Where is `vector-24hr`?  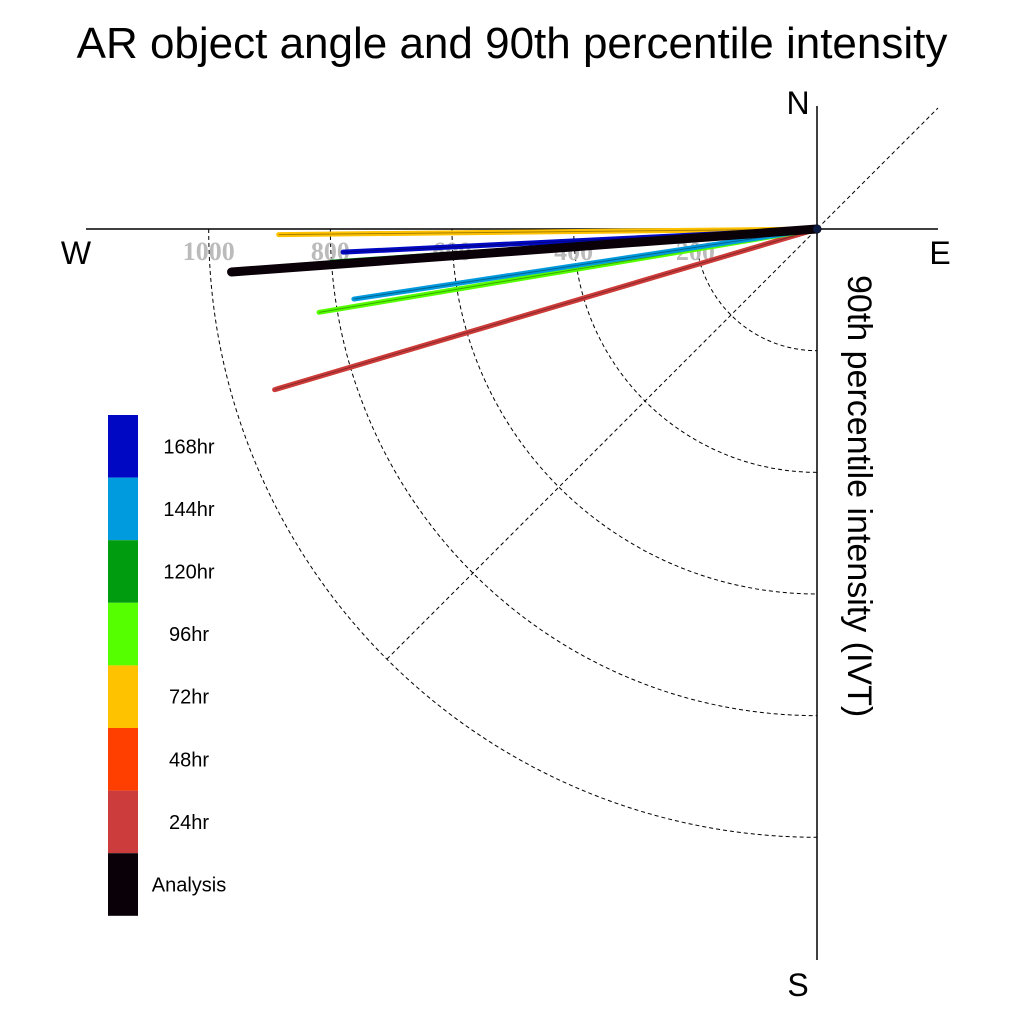
vector-24hr is located at coordinates (546, 309).